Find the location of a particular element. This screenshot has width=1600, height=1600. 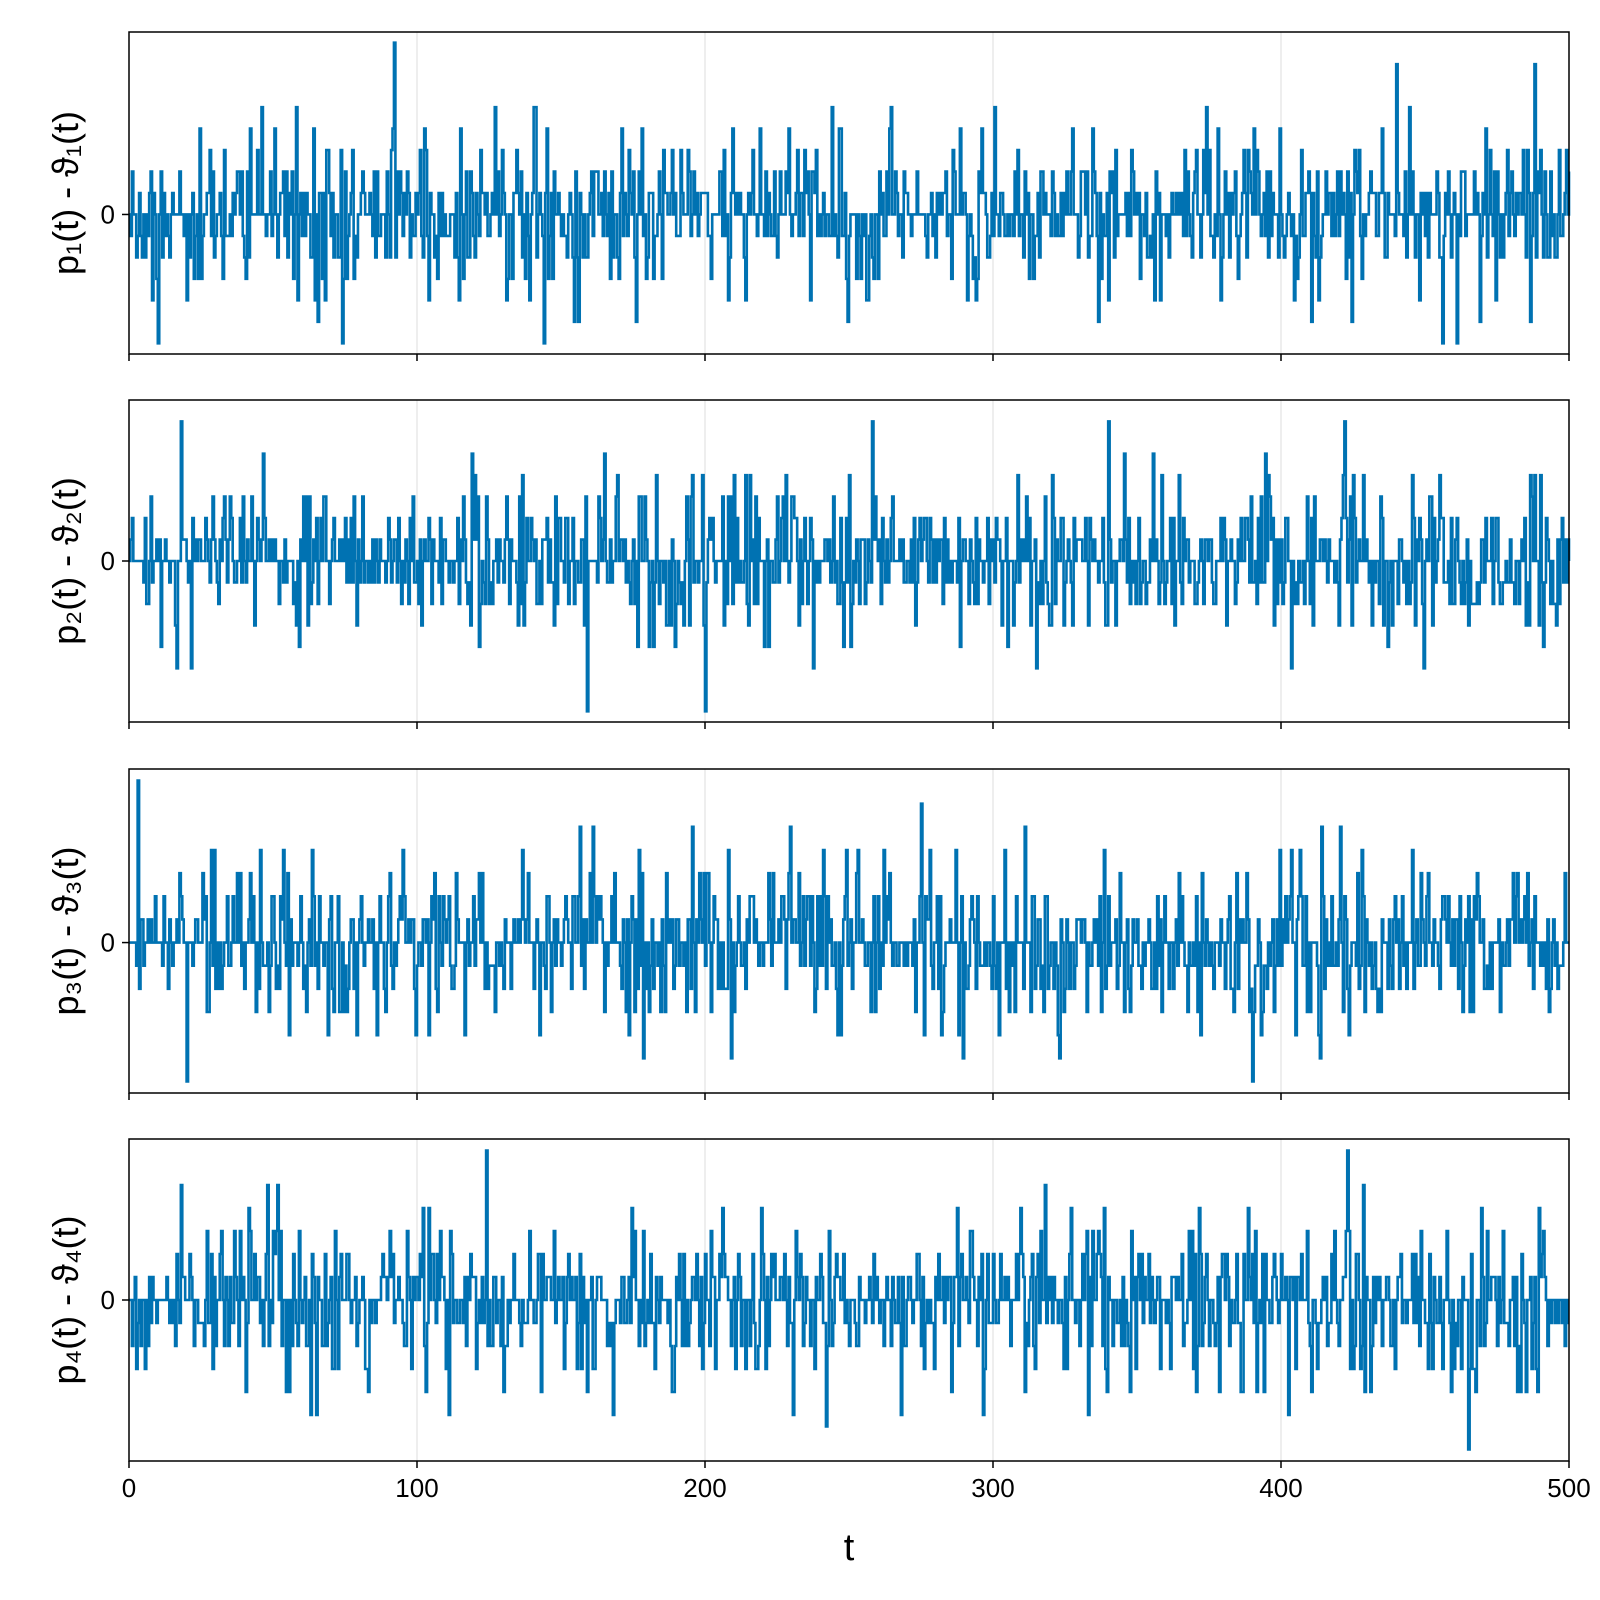

x-tick-label: 400 is located at coordinates (1280, 1488).